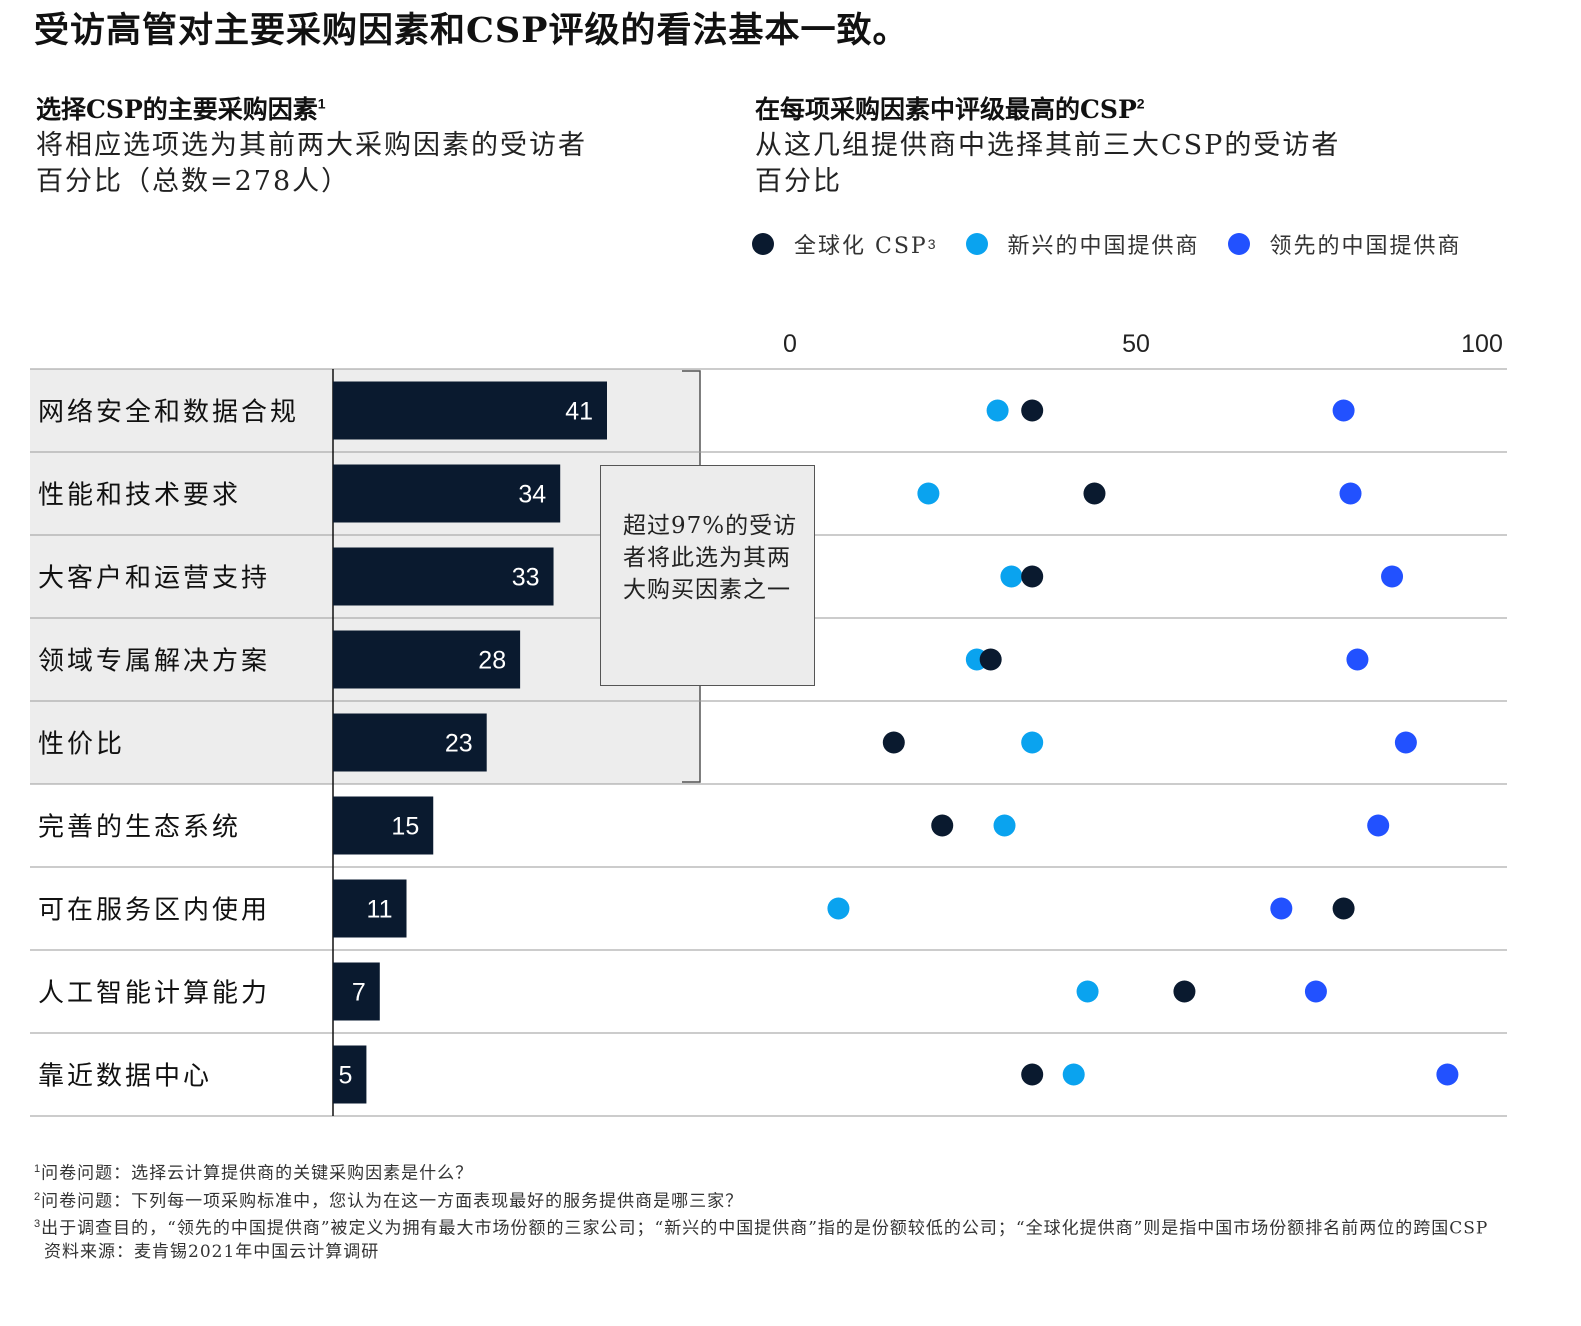  I want to click on legend-item-global: 全球化 CSP 3, so click(845, 244).